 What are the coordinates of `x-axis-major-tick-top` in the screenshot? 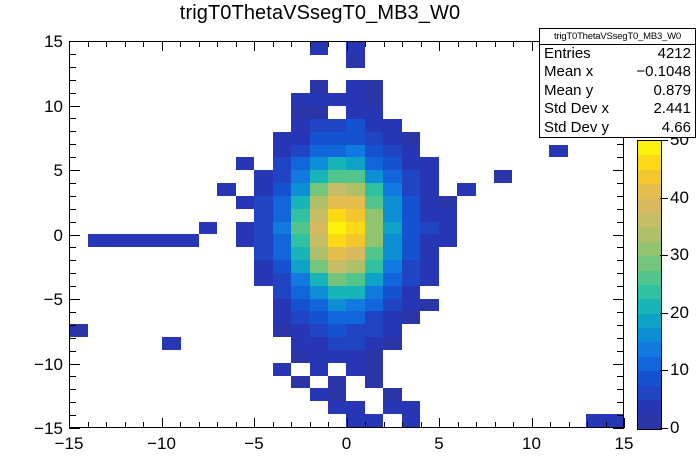 It's located at (532, 46).